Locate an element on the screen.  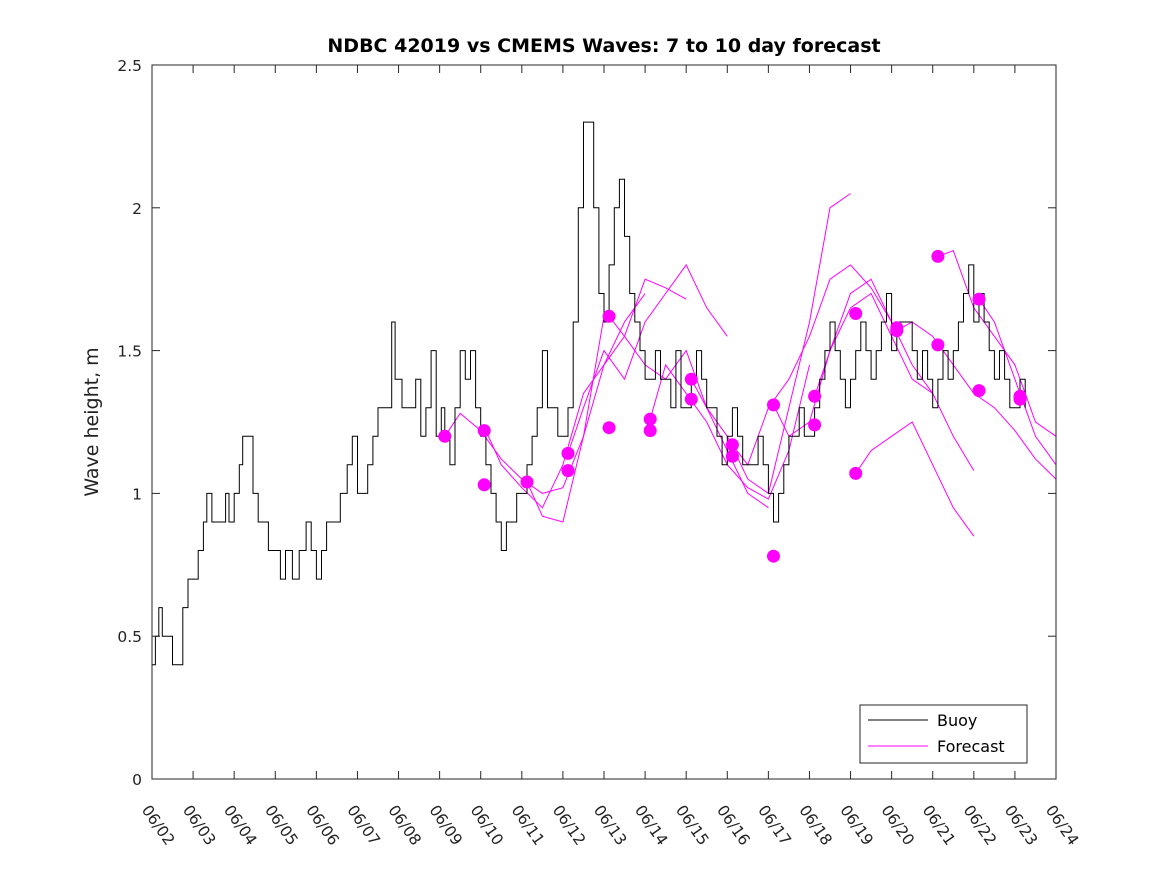
y-tick-label: 2 is located at coordinates (137, 209).